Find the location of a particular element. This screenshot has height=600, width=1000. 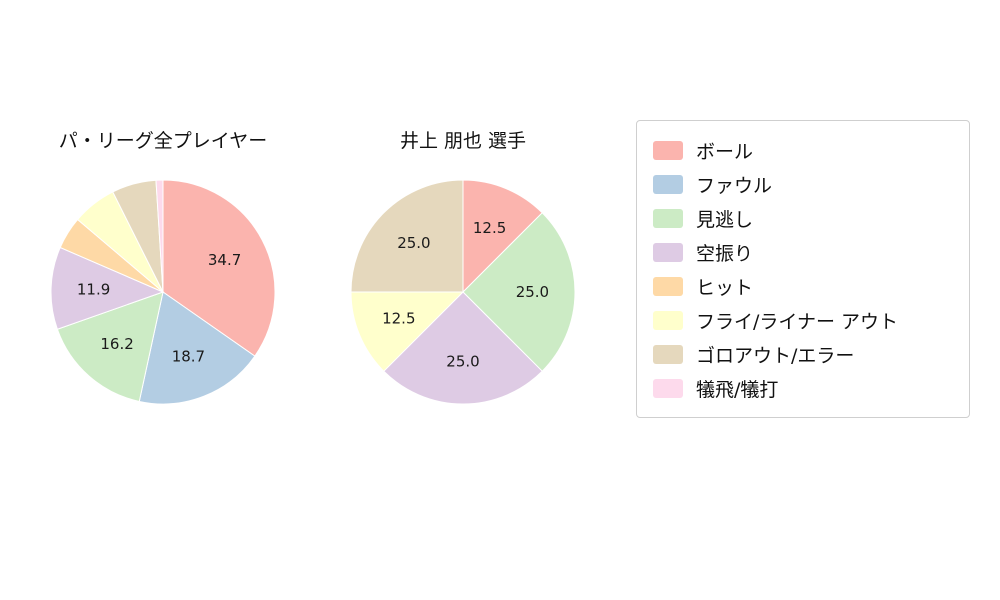

legend-item: 犠飛/犠打 is located at coordinates (803, 388).